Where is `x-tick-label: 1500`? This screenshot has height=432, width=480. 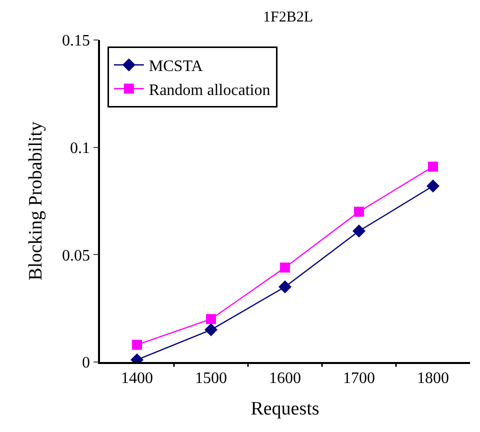
x-tick-label: 1500 is located at coordinates (211, 378).